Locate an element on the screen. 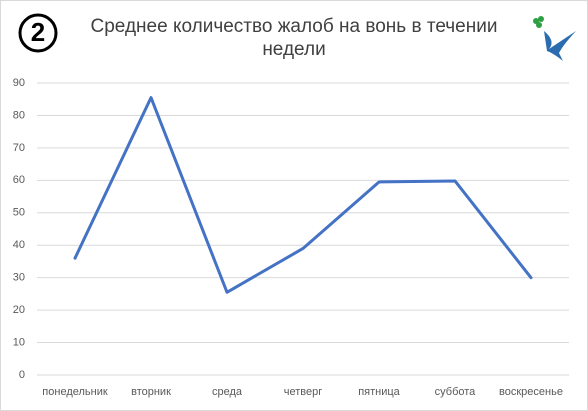 This screenshot has width=588, height=411. y-tick-label: 80 is located at coordinates (19, 115).